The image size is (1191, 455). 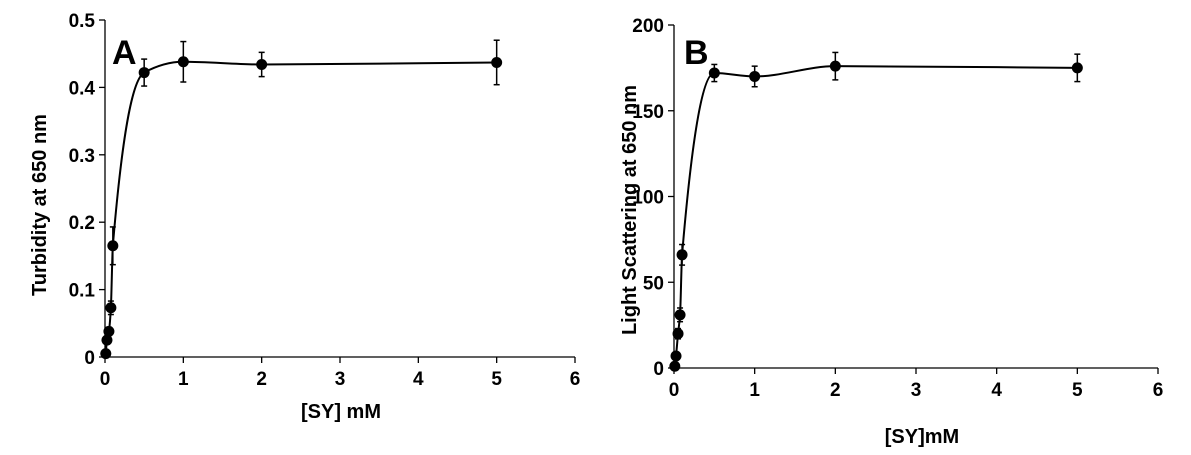 I want to click on x-axis-title: [SY] mM, so click(x=341, y=412).